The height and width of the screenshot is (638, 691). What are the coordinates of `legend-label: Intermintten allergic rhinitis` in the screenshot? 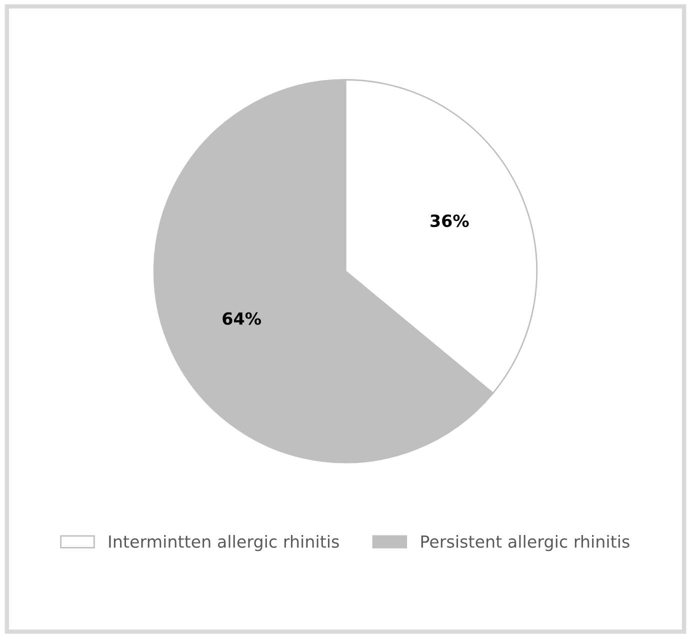 It's located at (224, 543).